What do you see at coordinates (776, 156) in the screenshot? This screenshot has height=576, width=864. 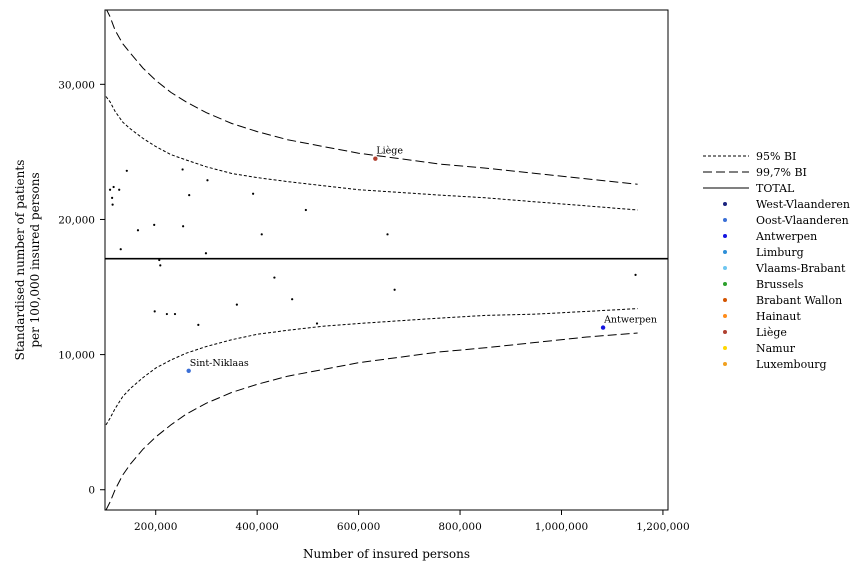 I see `legend-line-label: 95% BI` at bounding box center [776, 156].